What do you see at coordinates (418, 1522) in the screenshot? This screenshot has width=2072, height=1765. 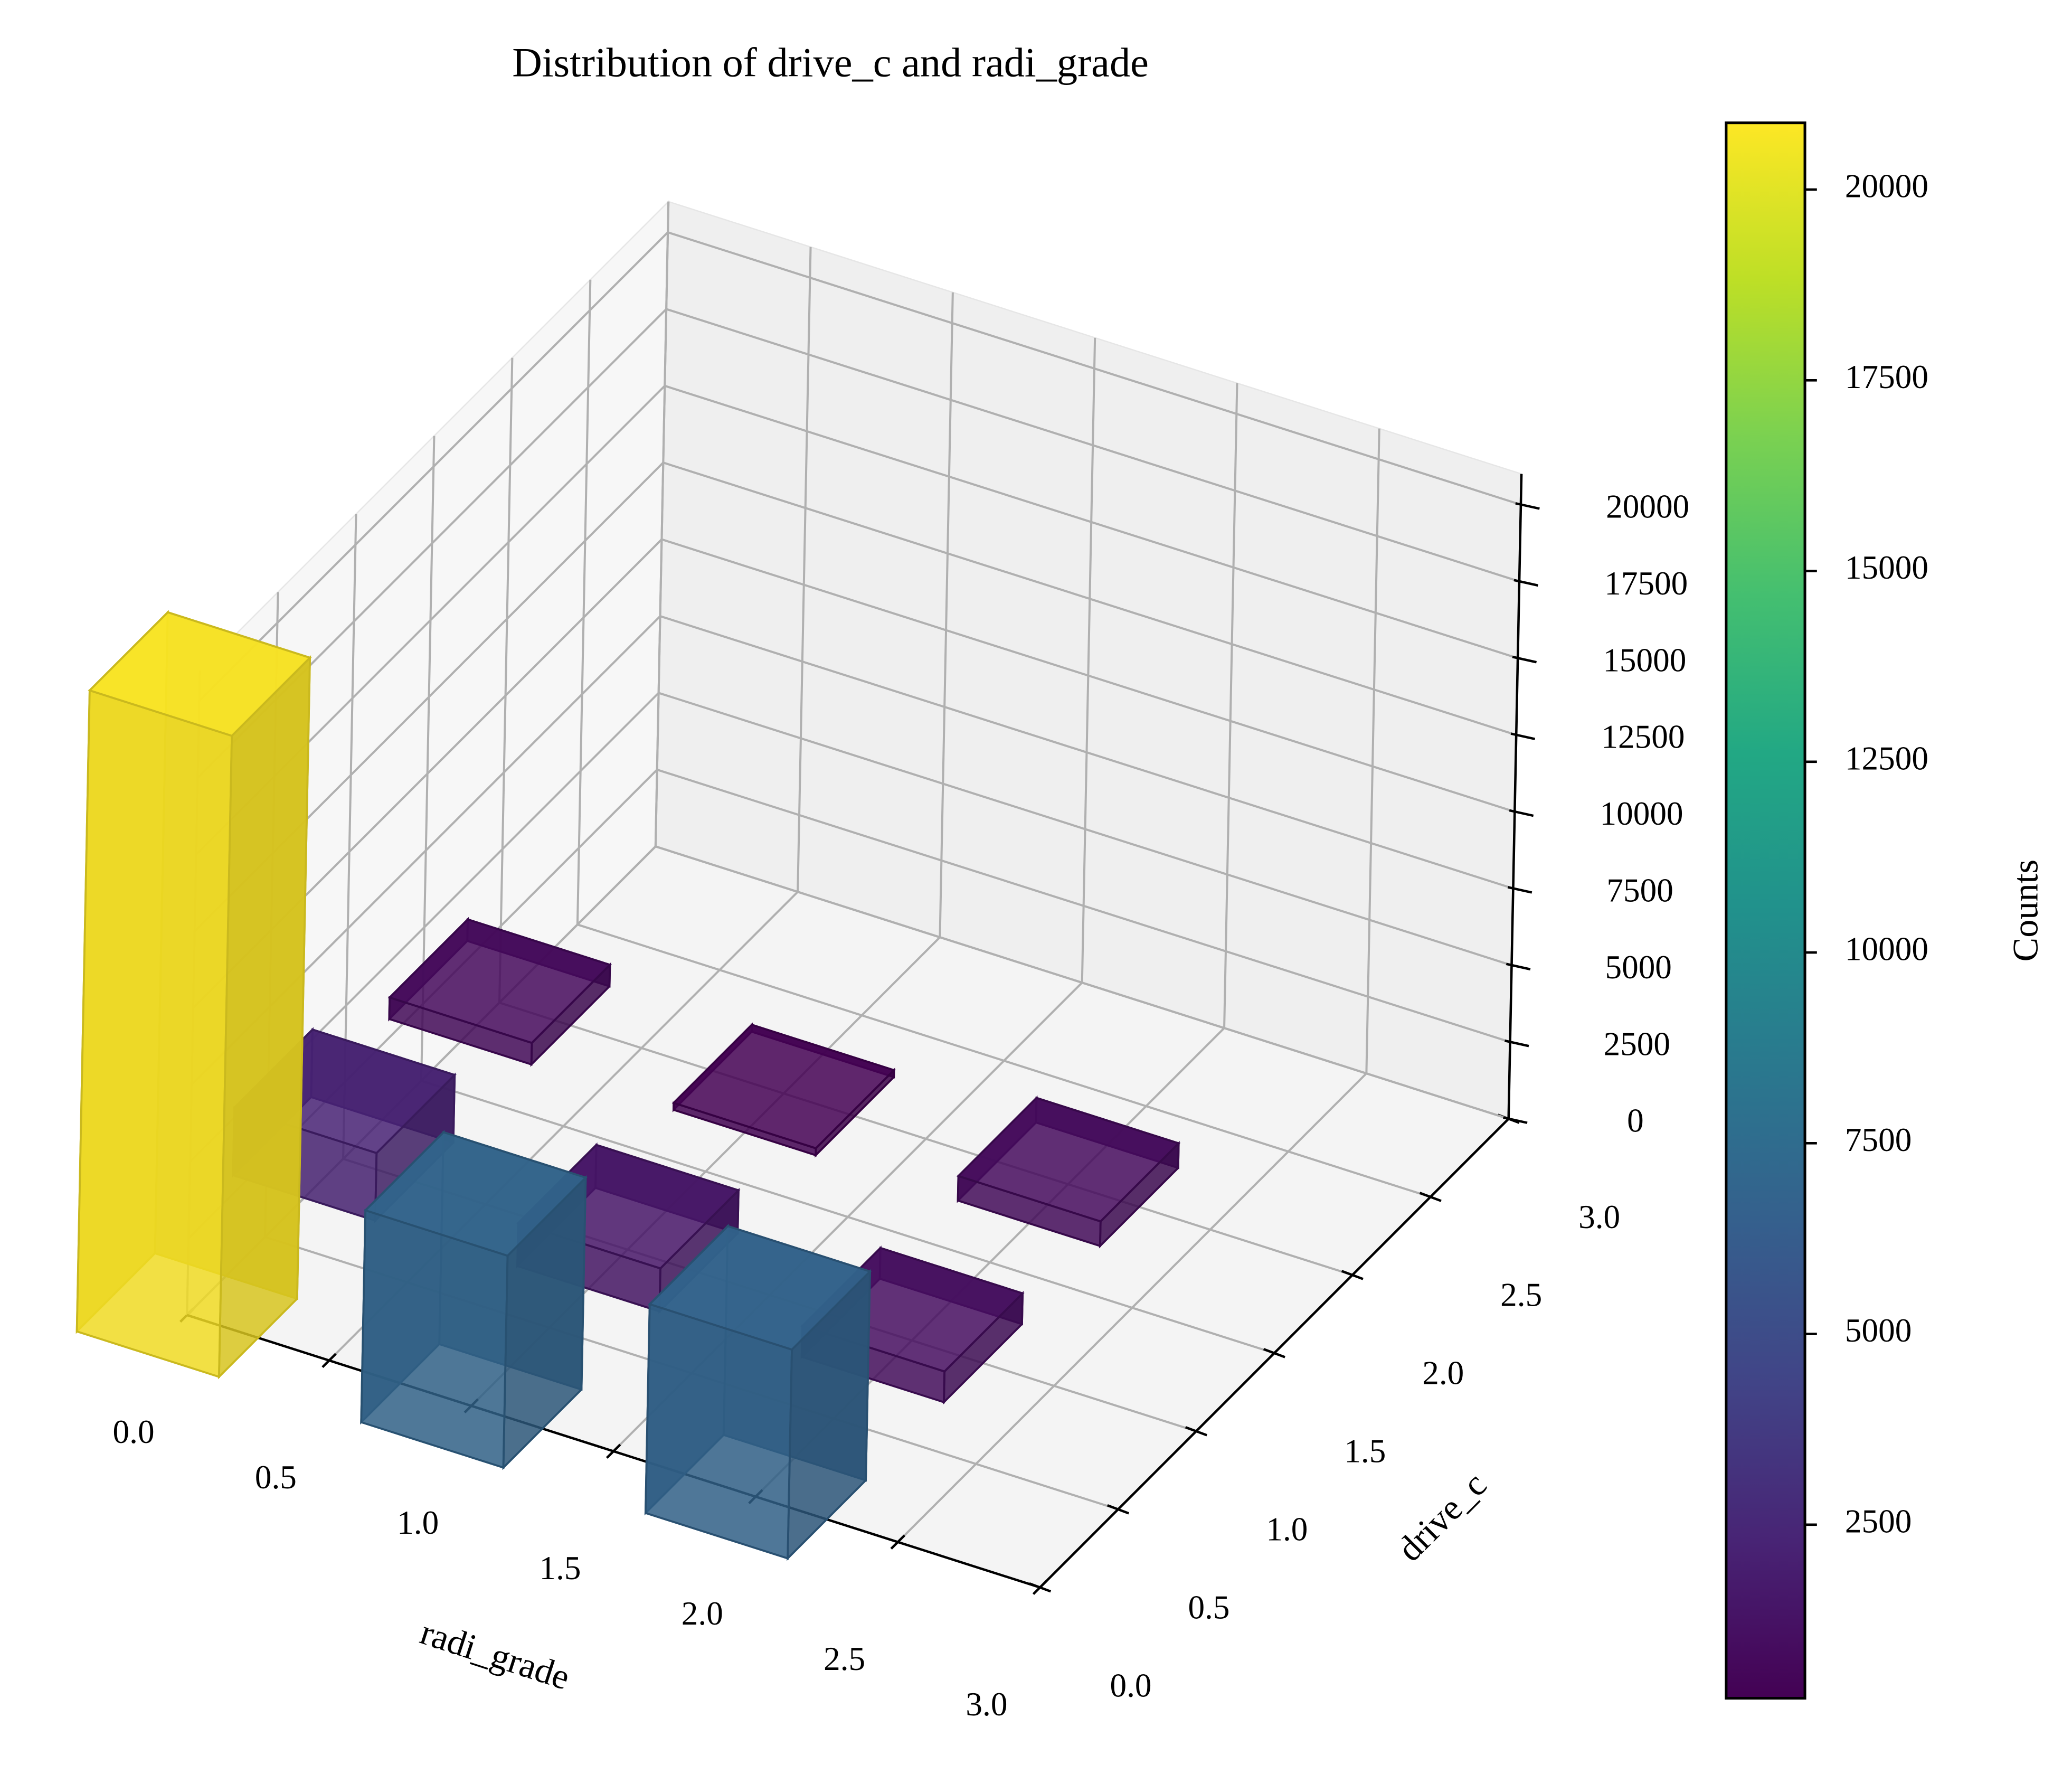 I see `x-tick-label: 1.0` at bounding box center [418, 1522].